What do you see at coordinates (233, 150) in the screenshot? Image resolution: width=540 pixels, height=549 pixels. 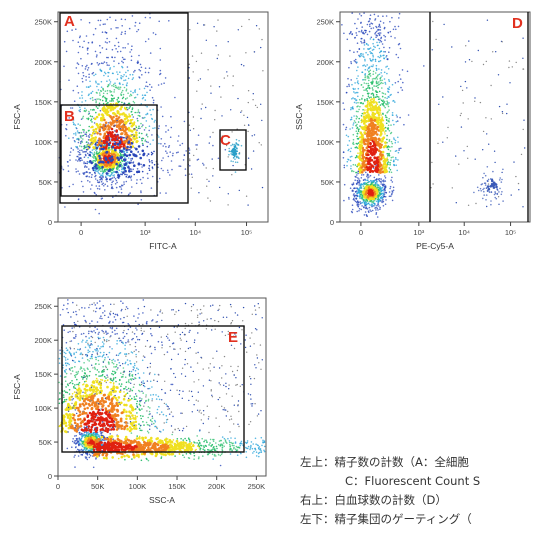 I see `gate-c-box` at bounding box center [233, 150].